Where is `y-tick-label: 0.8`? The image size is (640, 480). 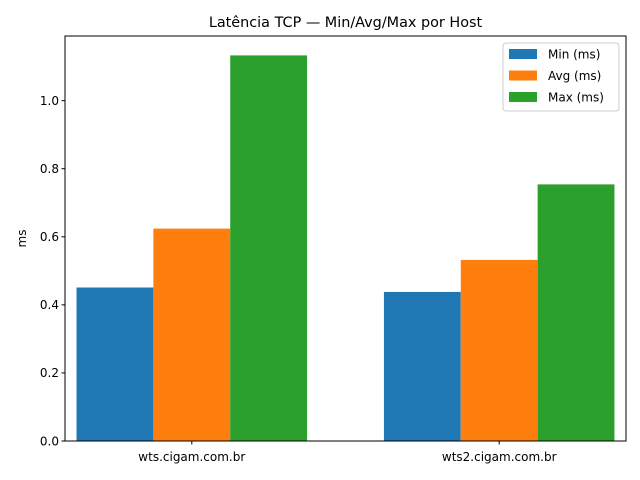
y-tick-label: 0.8 is located at coordinates (49, 169).